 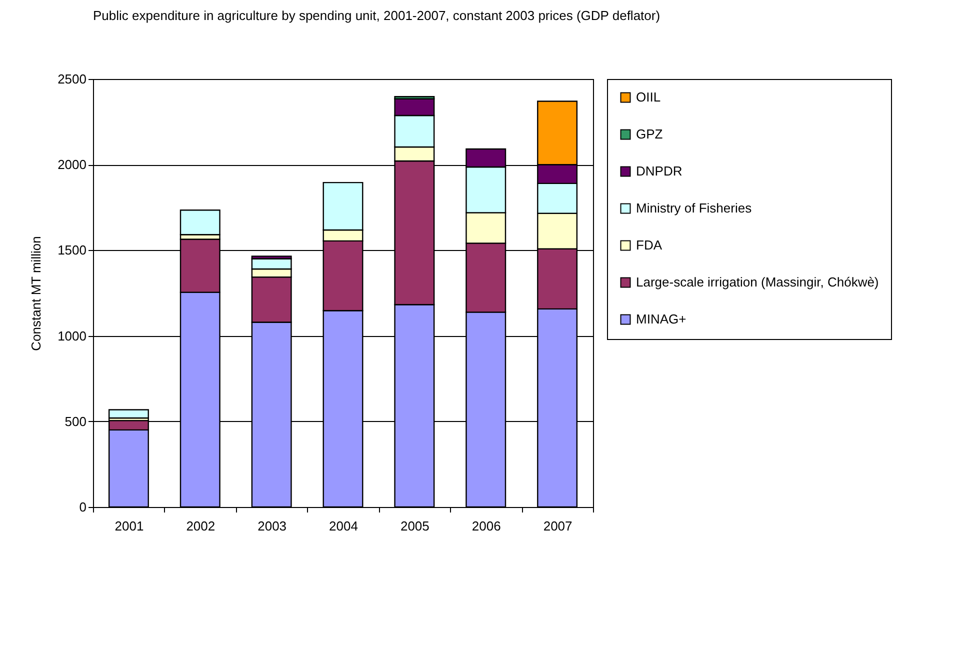 What do you see at coordinates (72, 164) in the screenshot?
I see `y-tick-label: 2000` at bounding box center [72, 164].